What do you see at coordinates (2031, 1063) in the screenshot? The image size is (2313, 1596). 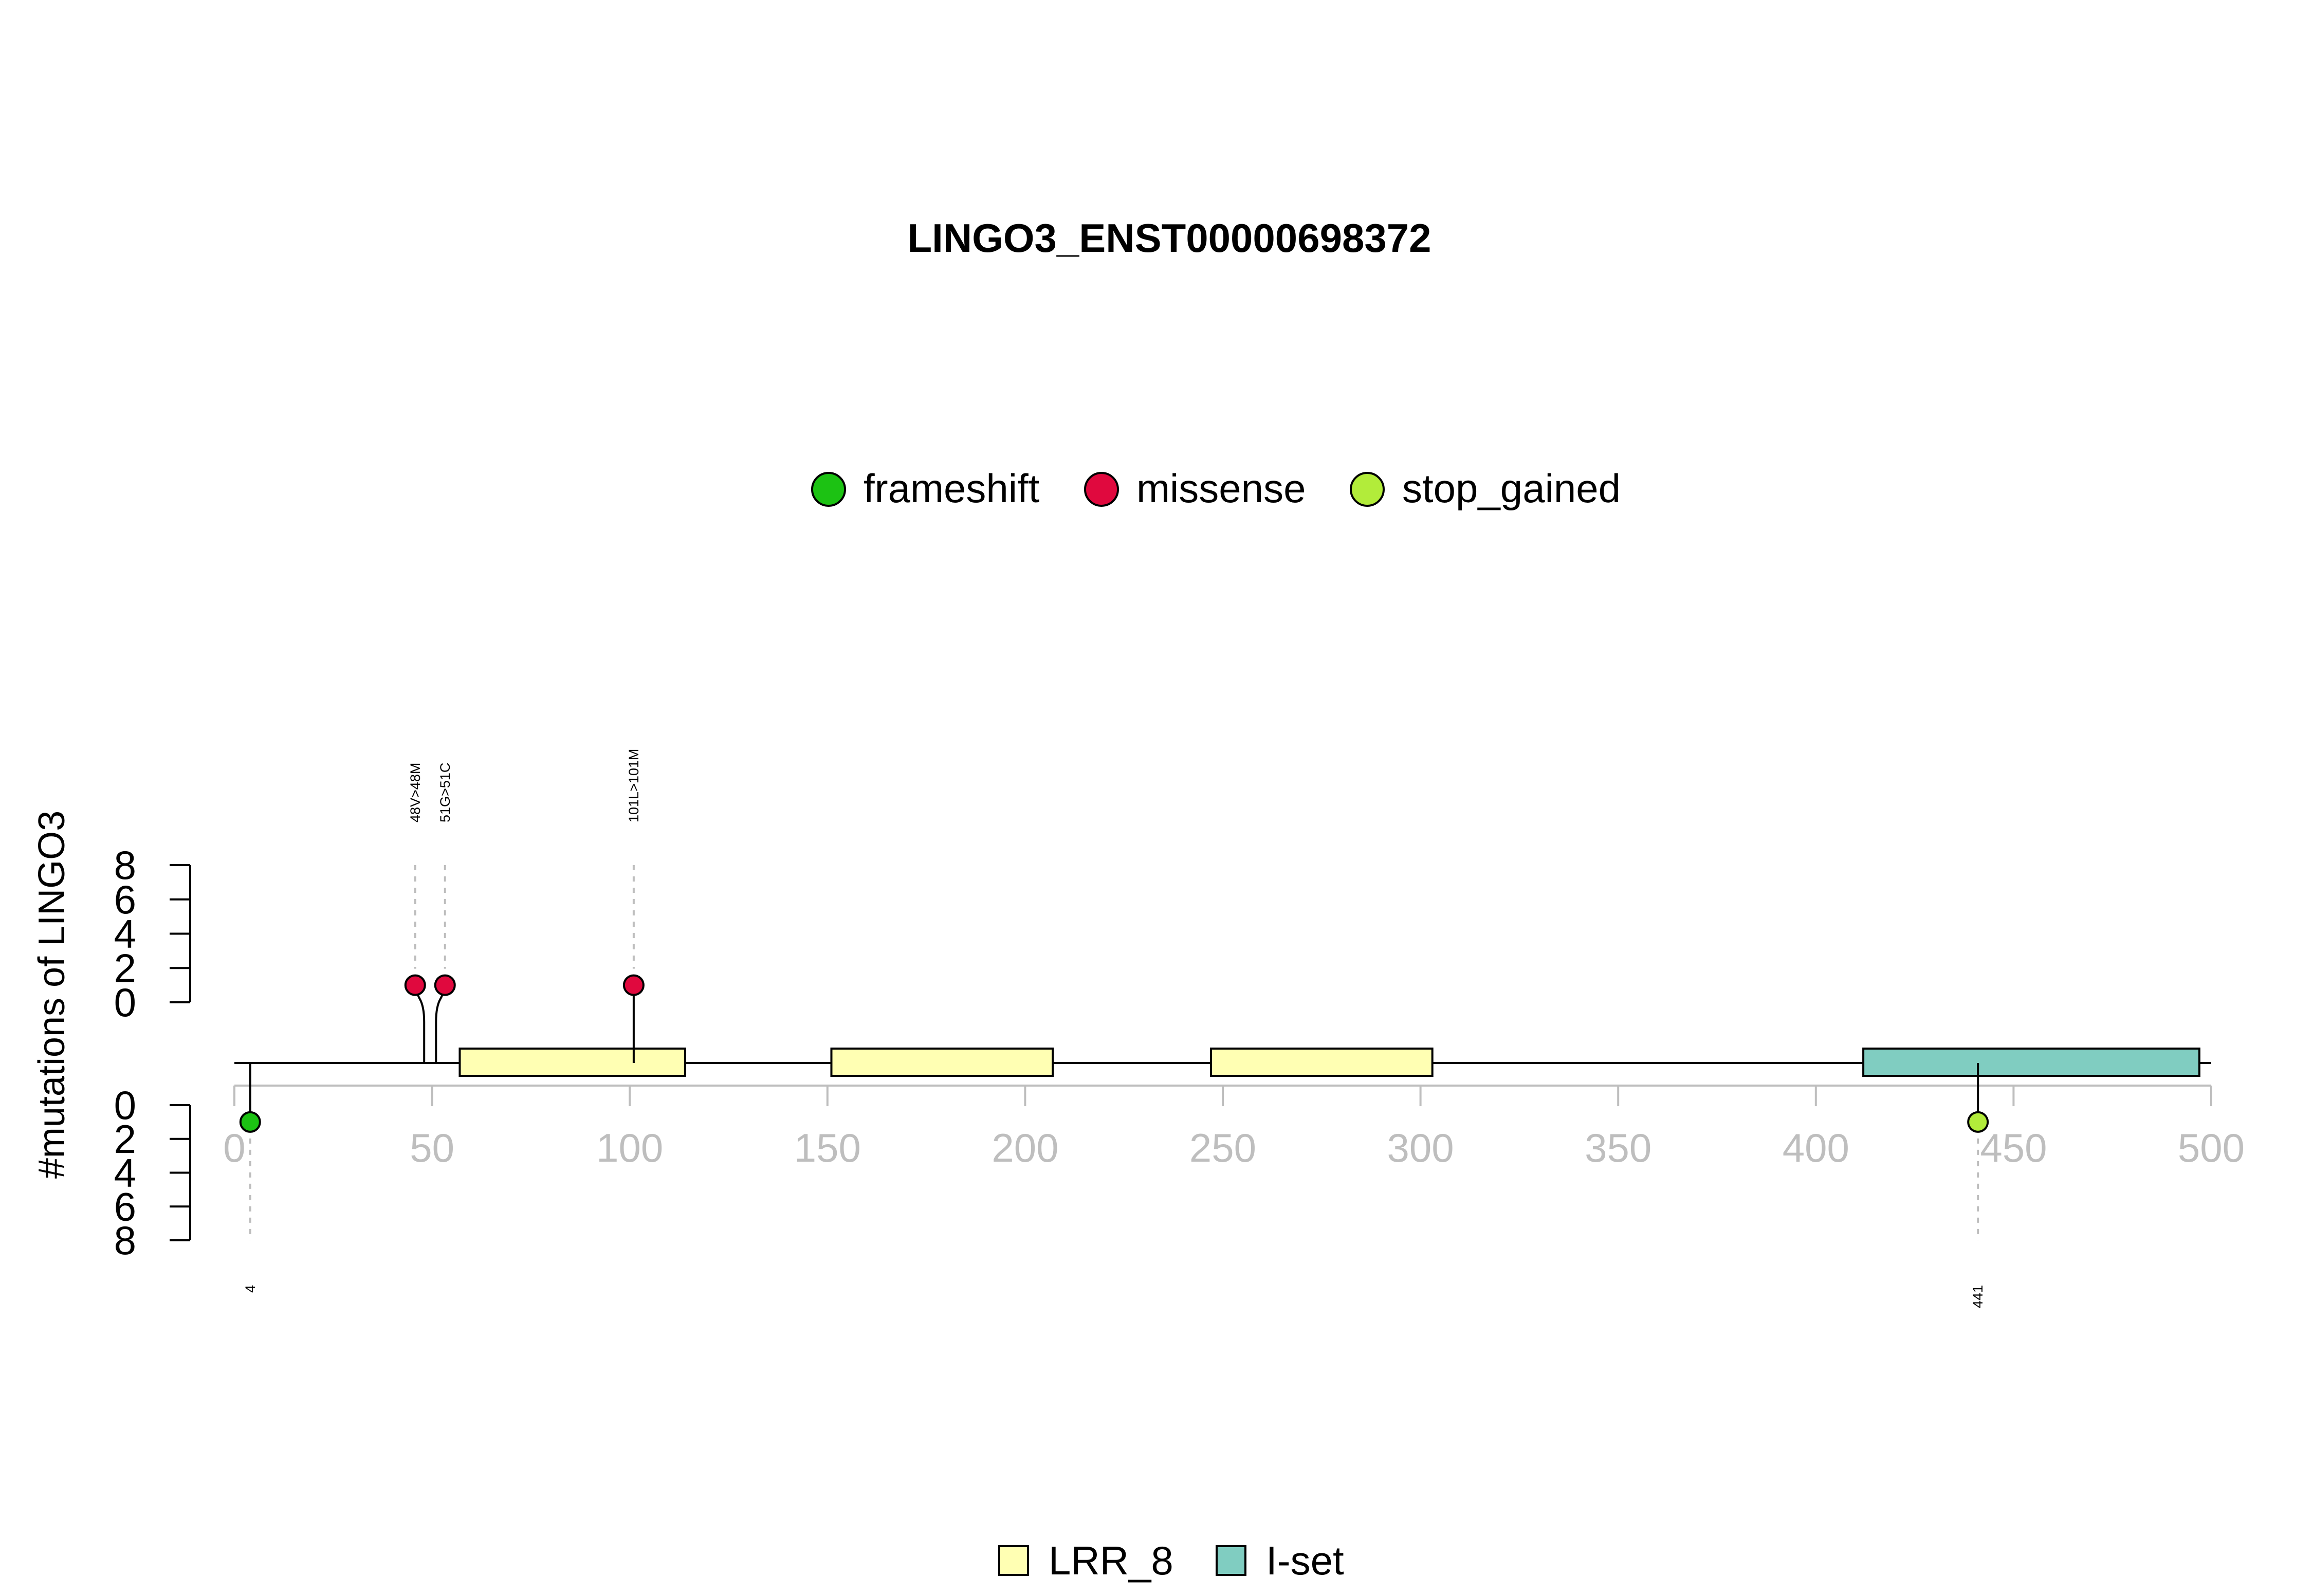 I see `domain-box-I-set` at bounding box center [2031, 1063].